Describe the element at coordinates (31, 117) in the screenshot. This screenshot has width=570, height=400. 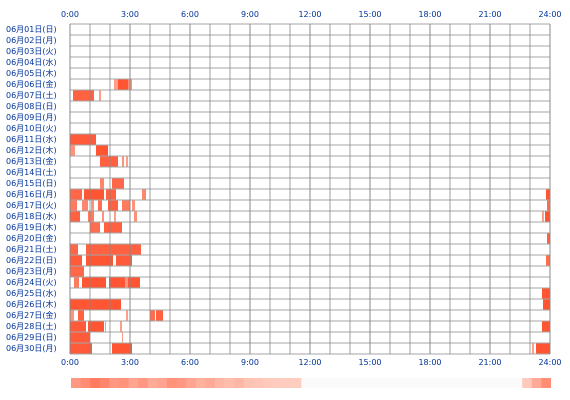
I see `day-label: 06月09日(月)` at that location.